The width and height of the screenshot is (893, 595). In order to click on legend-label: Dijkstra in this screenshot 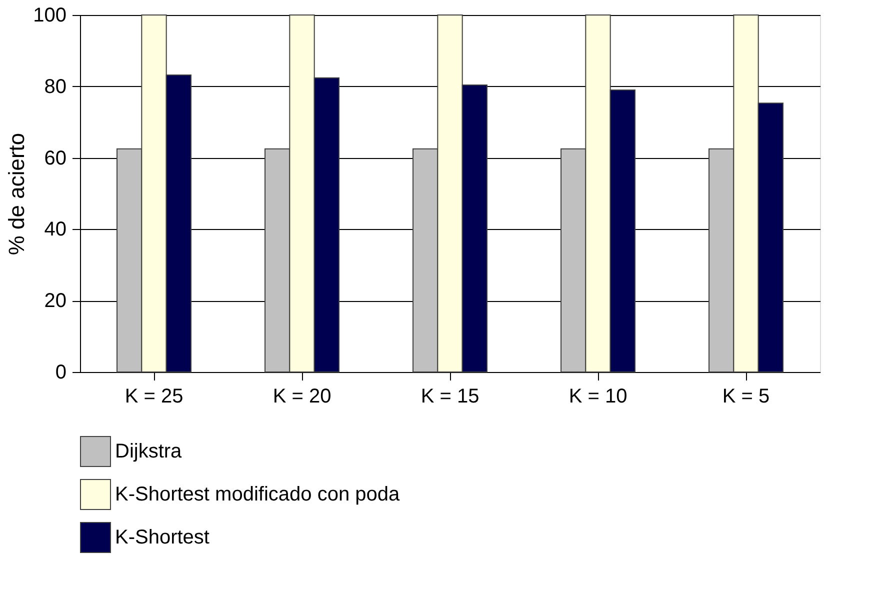, I will do `click(149, 451)`.